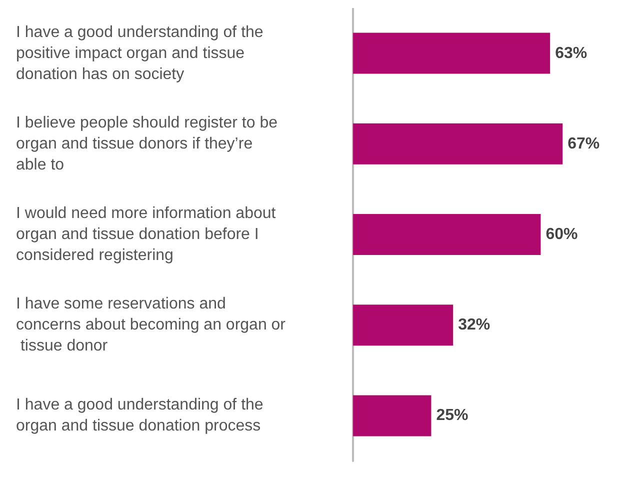 The image size is (620, 479). What do you see at coordinates (562, 234) in the screenshot?
I see `data-label: 60%` at bounding box center [562, 234].